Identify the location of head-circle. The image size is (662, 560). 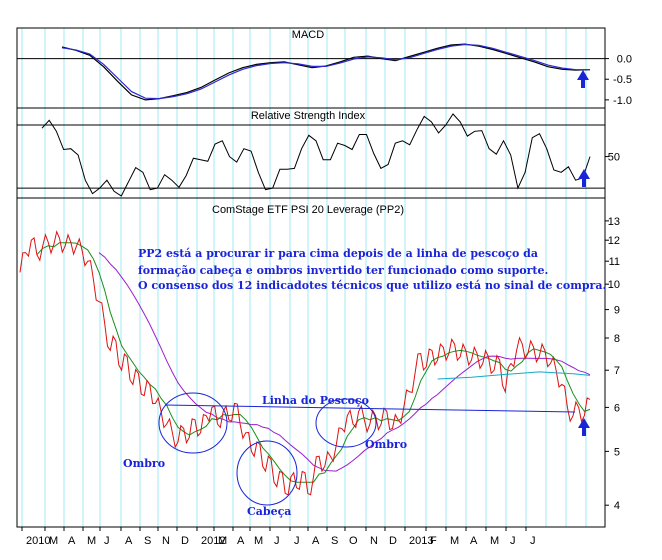
(267, 473).